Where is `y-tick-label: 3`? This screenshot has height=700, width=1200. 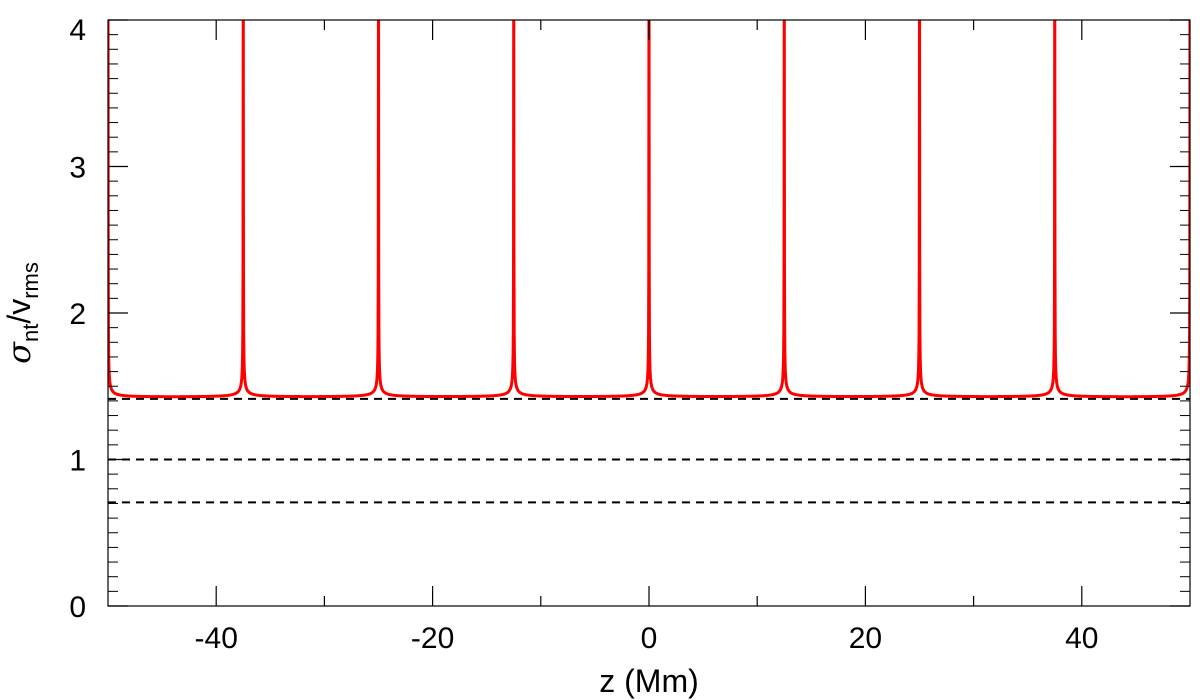 y-tick-label: 3 is located at coordinates (77, 168).